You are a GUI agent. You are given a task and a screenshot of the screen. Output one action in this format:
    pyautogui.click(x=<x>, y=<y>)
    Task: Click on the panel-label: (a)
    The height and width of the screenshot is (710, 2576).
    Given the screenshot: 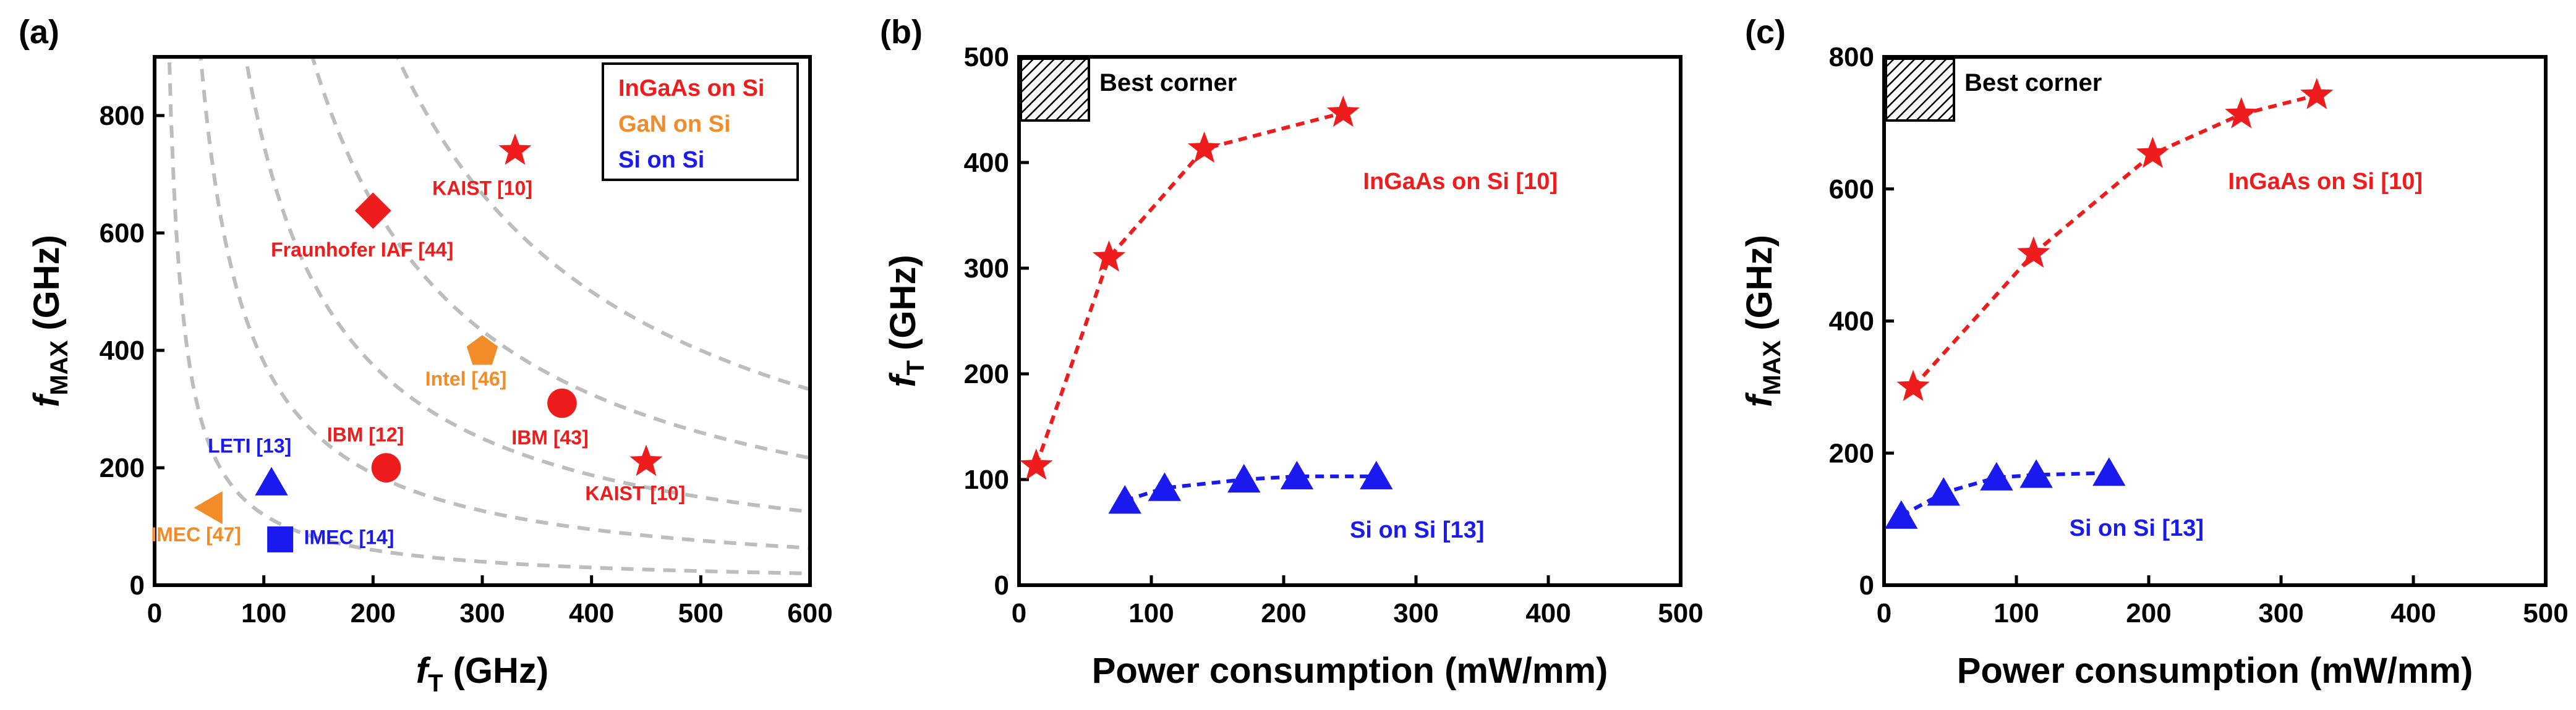 What is the action you would take?
    pyautogui.click(x=39, y=32)
    